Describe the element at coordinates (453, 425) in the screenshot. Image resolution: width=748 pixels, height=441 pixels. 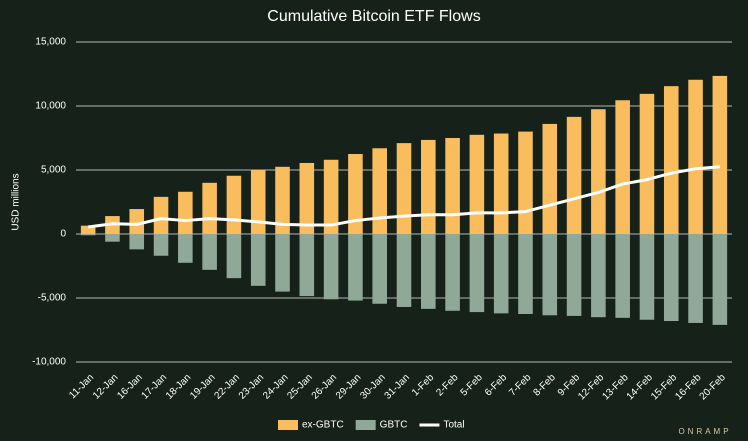
I see `legend-label: Total` at that location.